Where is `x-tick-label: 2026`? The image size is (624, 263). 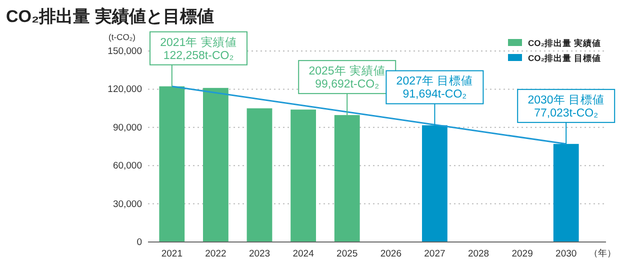
x-tick-label: 2026 is located at coordinates (391, 254).